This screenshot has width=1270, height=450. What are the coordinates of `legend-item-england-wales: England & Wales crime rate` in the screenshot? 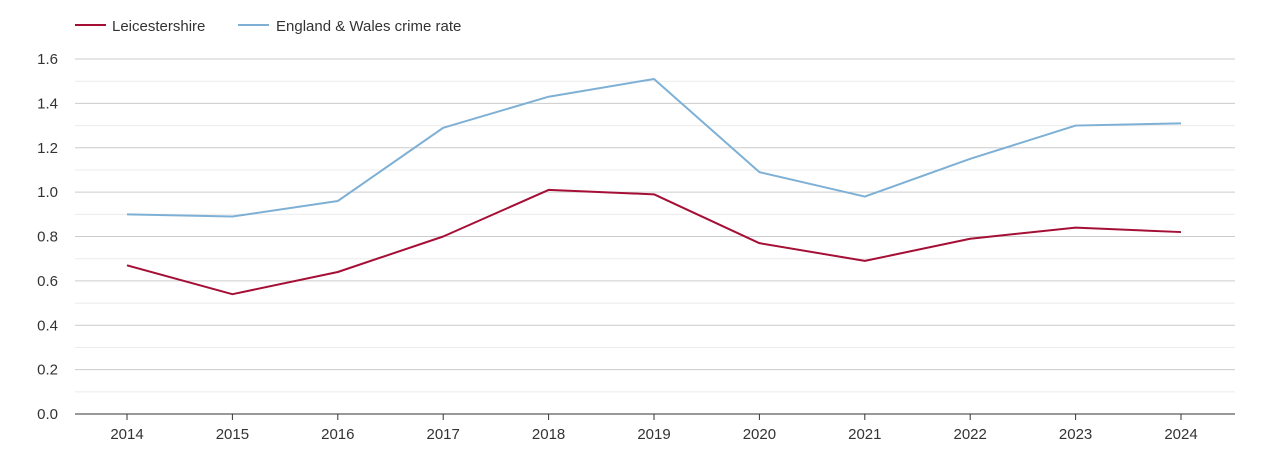 It's located at (349, 26).